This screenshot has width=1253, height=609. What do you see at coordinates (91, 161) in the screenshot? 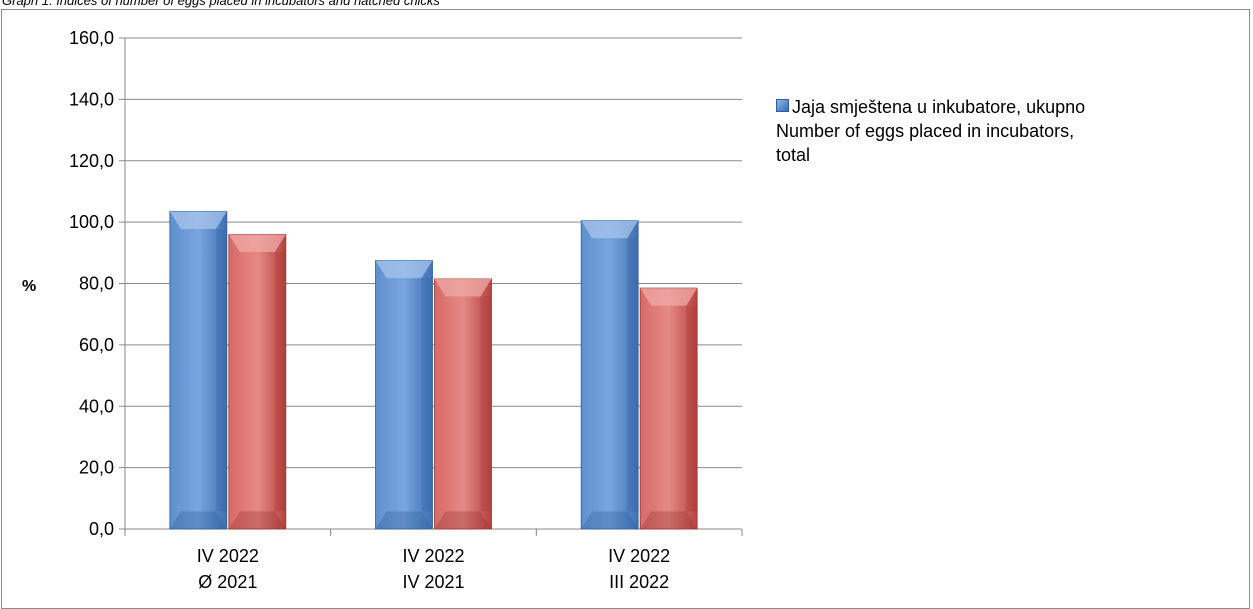
I see `y-tick-label: 120,0` at bounding box center [91, 161].